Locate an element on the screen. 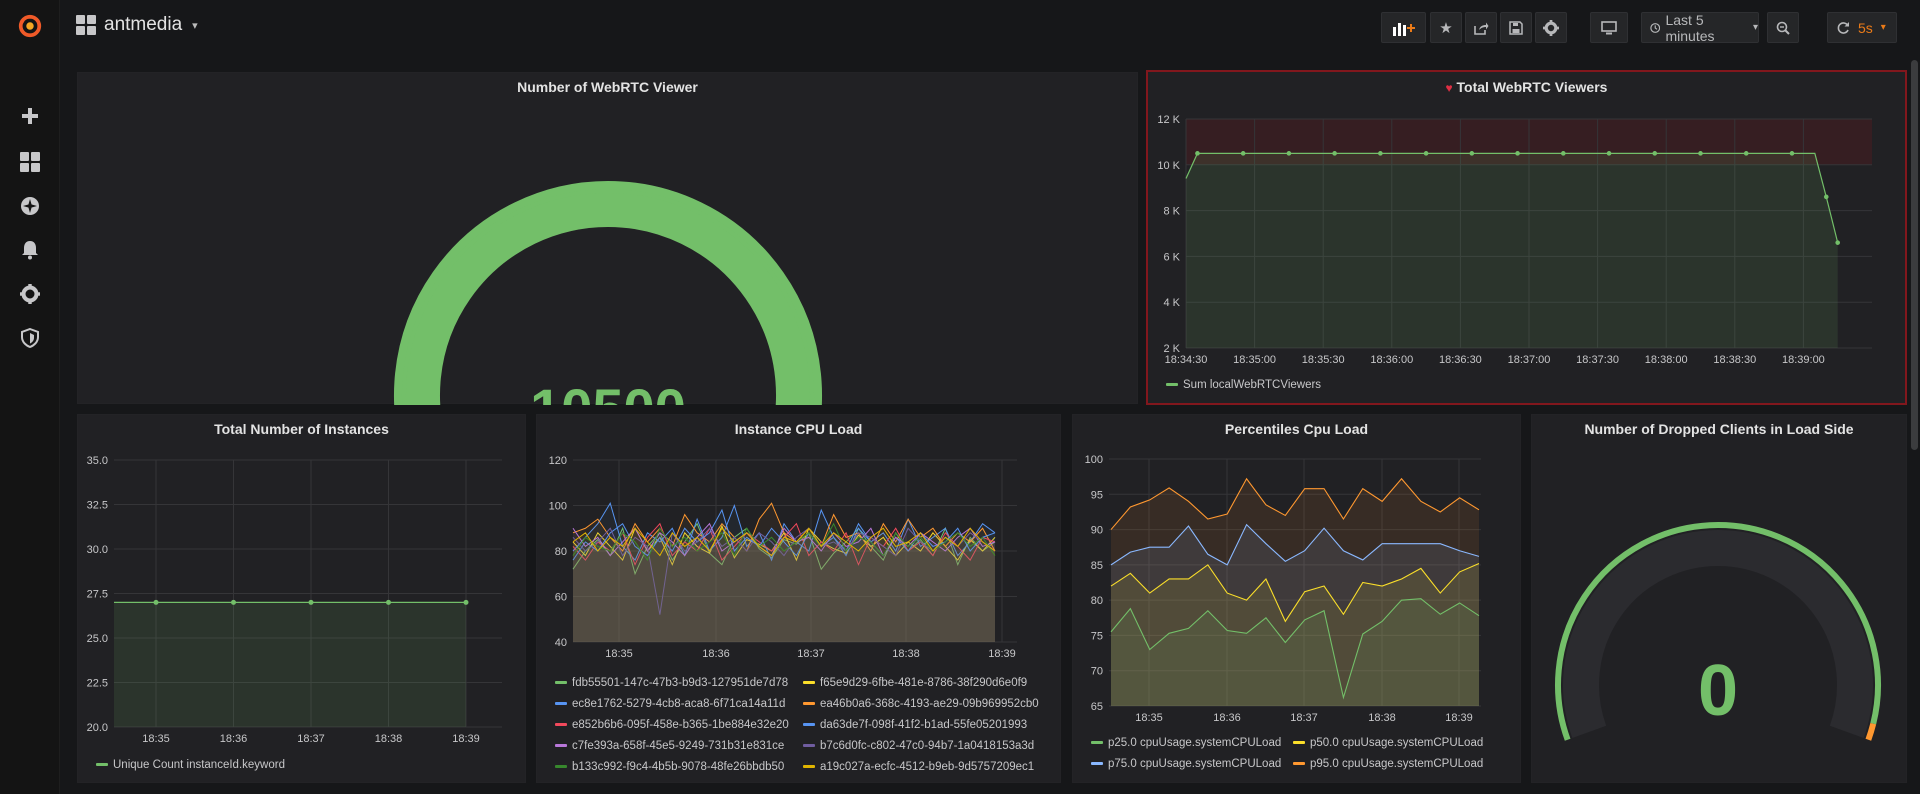 The width and height of the screenshot is (1920, 794). refresh-icon is located at coordinates (1843, 27).